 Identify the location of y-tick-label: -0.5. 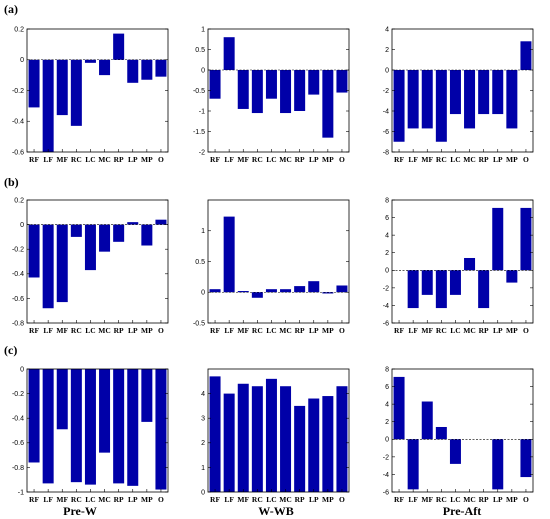
(199, 323).